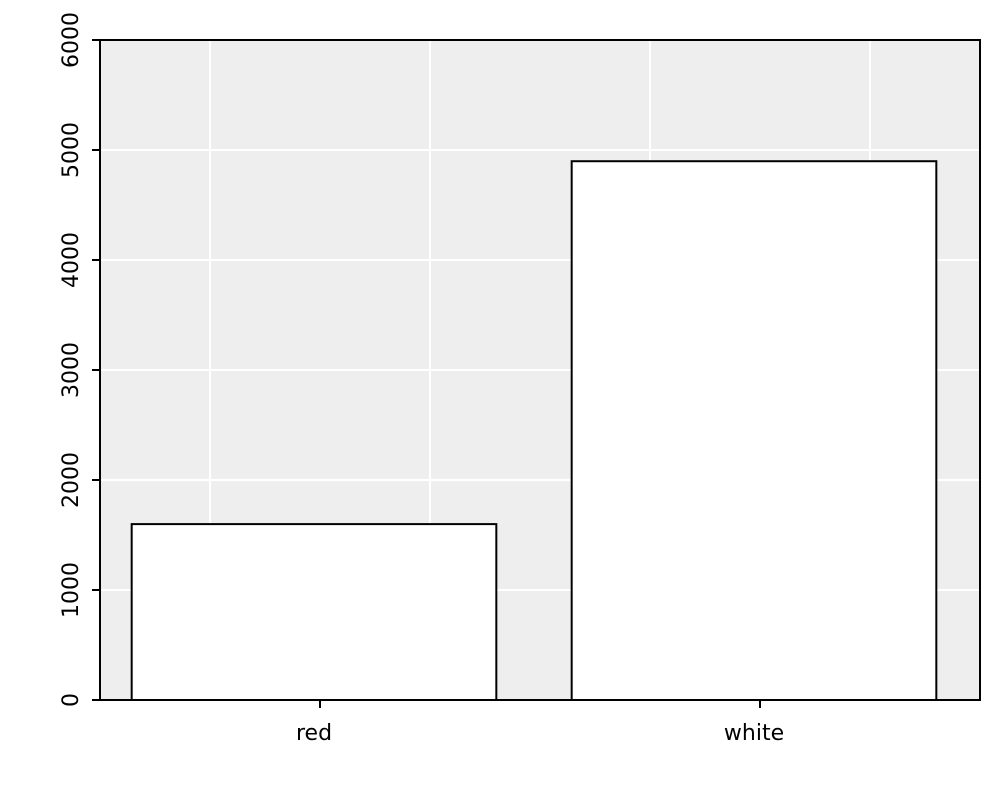  What do you see at coordinates (71, 590) in the screenshot?
I see `y-tick-label: 1000` at bounding box center [71, 590].